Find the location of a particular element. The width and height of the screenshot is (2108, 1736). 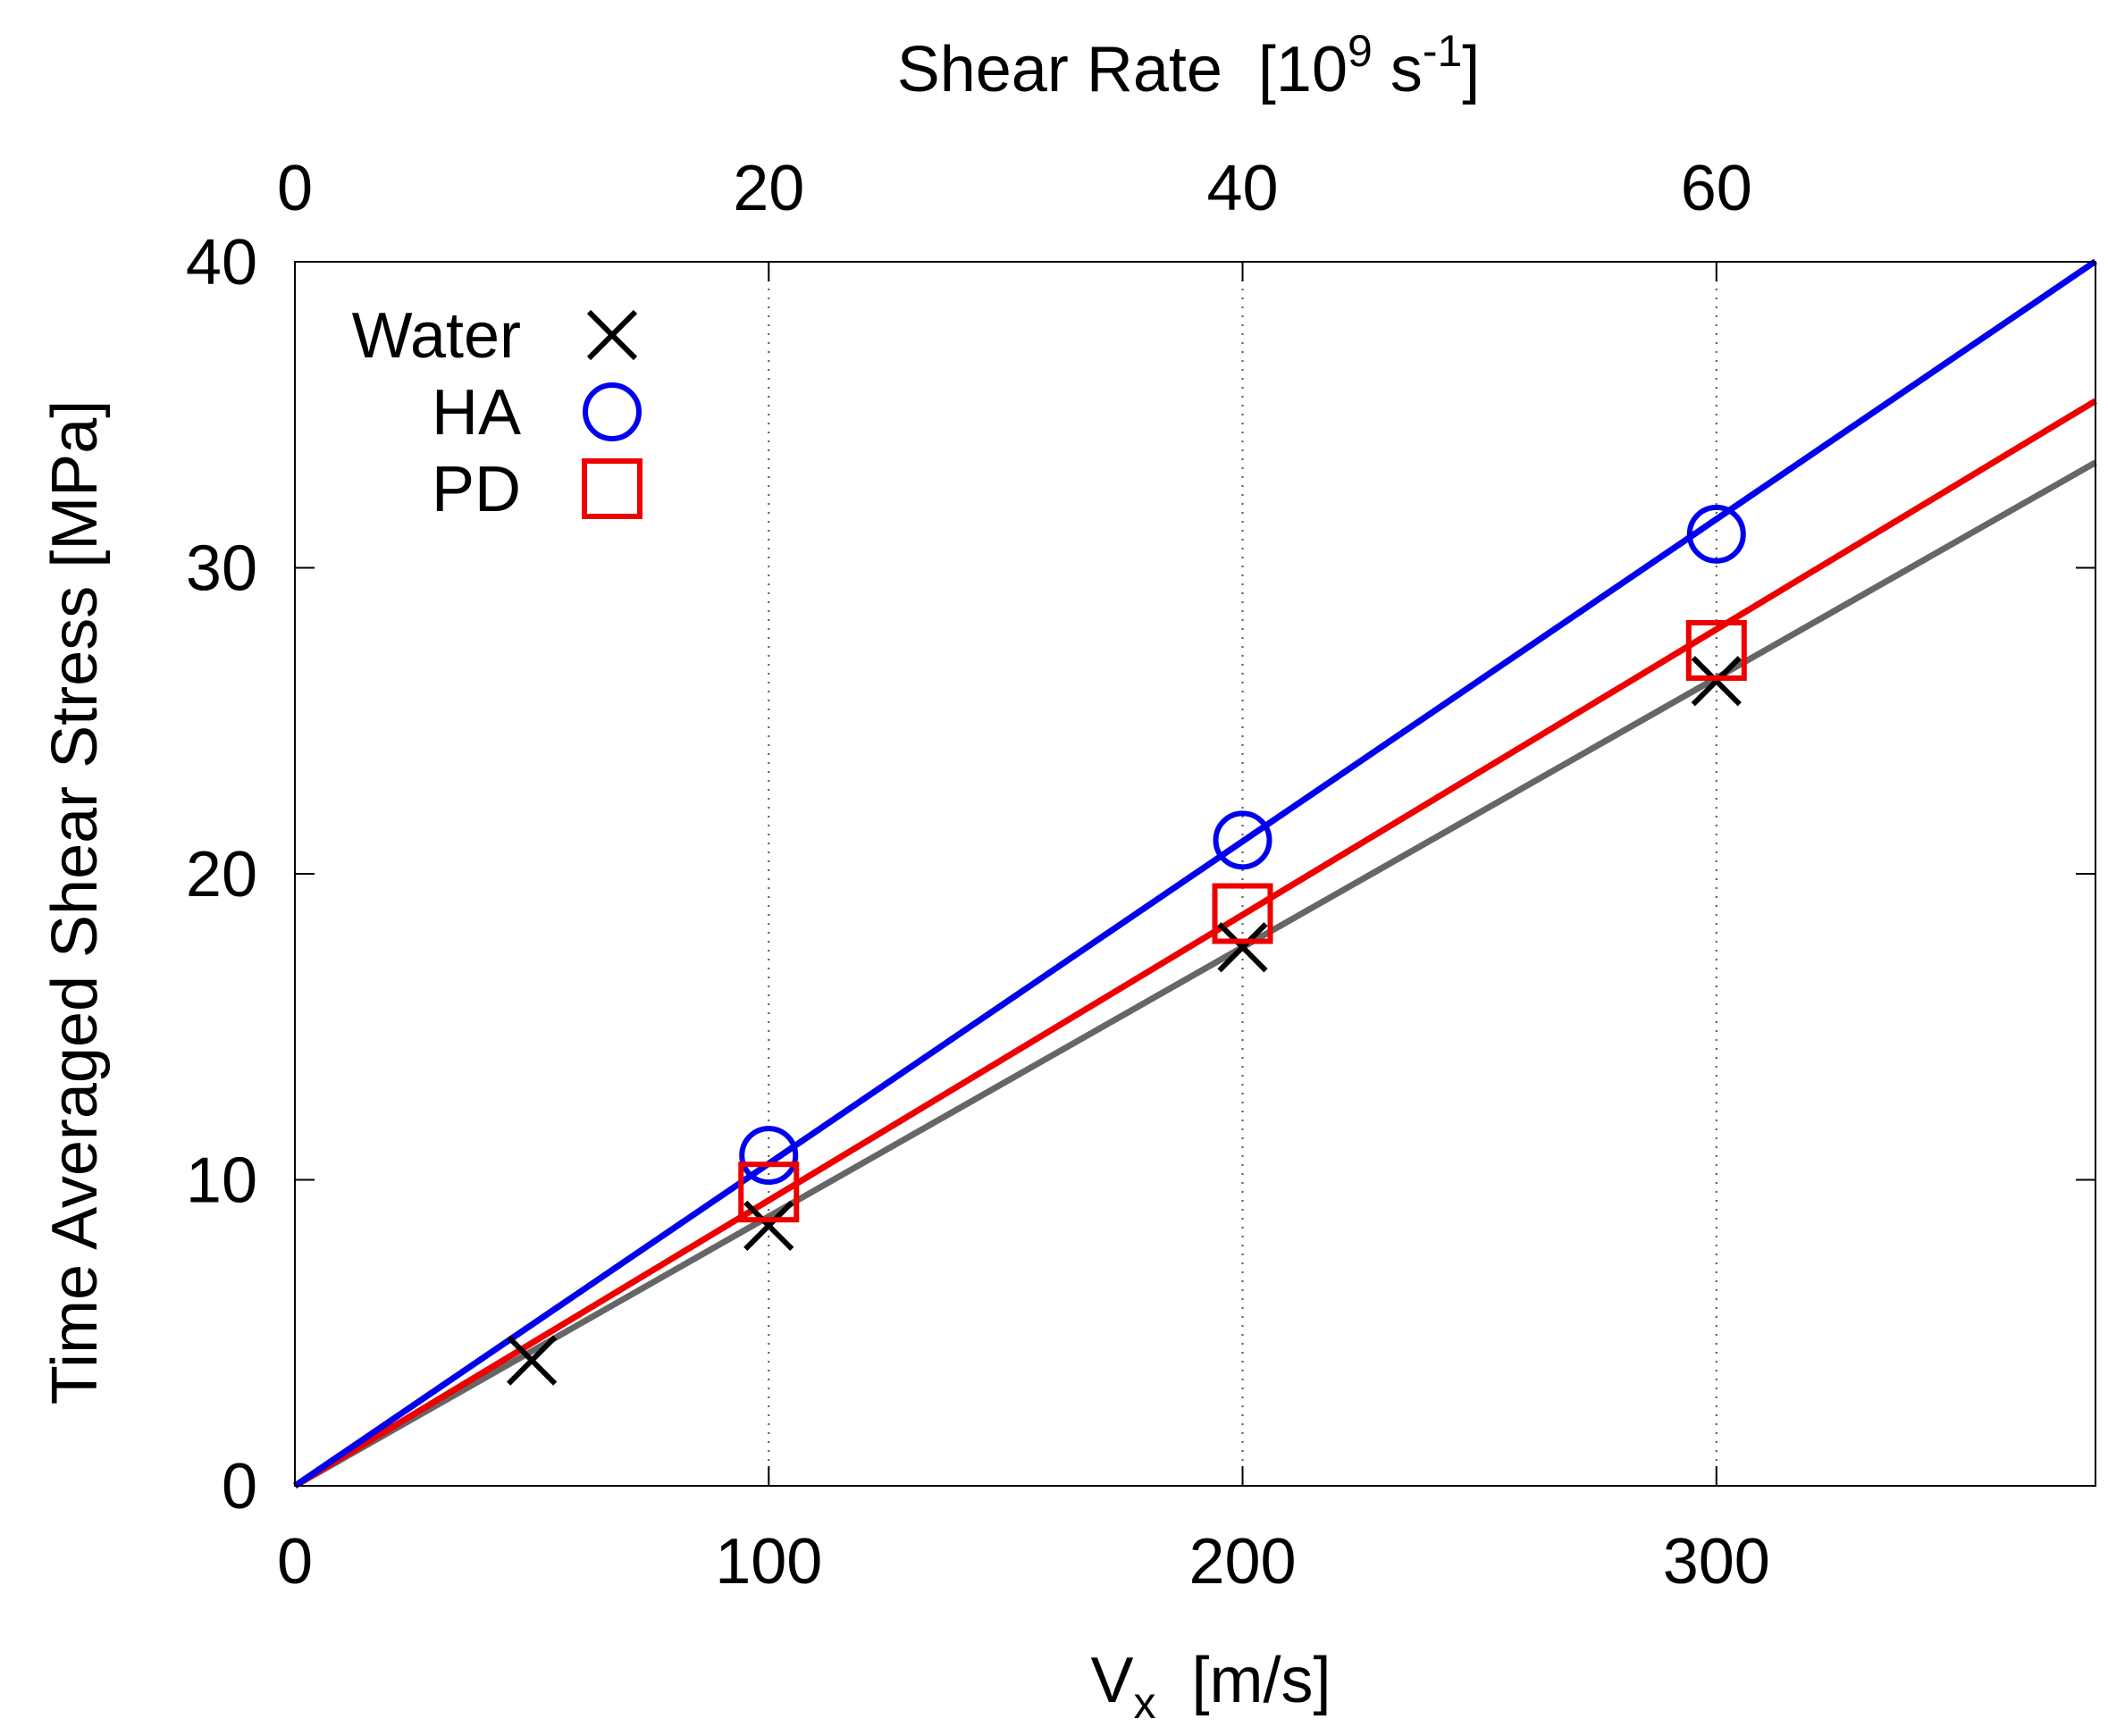

y-tick-label-20: 20 is located at coordinates (221, 874).